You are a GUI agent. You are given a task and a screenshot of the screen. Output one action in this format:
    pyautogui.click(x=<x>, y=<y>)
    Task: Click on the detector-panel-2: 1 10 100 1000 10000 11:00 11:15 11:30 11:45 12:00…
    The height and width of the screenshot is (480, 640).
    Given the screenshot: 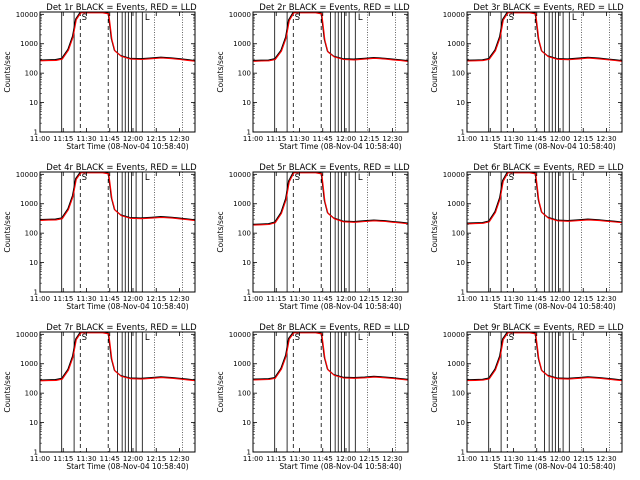 What is the action you would take?
    pyautogui.click(x=313, y=77)
    